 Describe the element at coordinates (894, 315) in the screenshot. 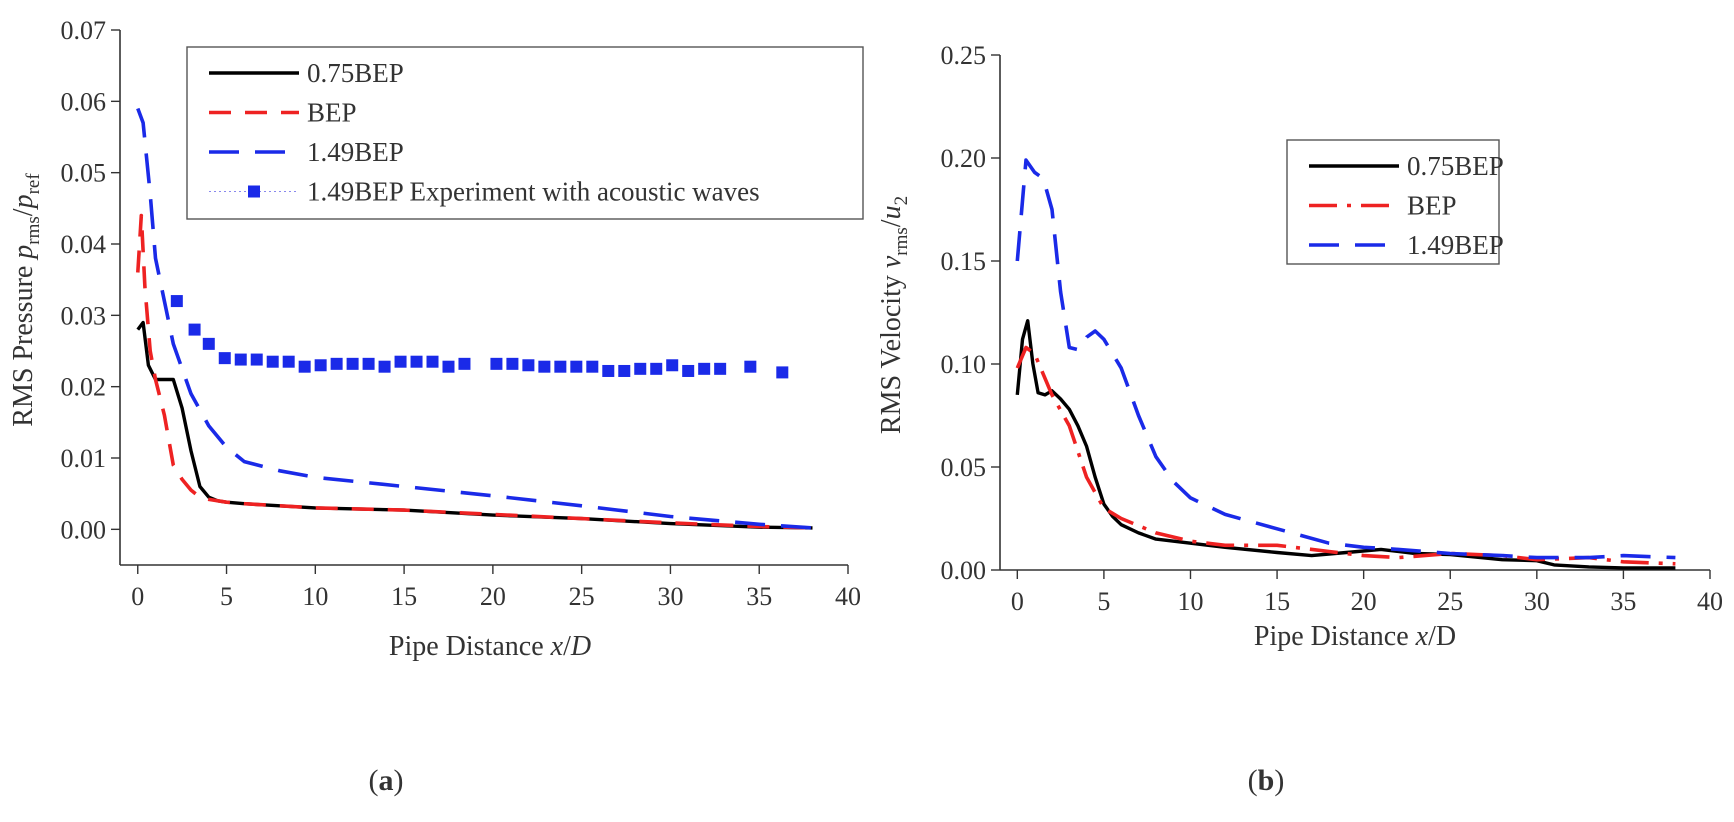

I see `y-axis-label: RMS Velocity vrms/u2` at that location.